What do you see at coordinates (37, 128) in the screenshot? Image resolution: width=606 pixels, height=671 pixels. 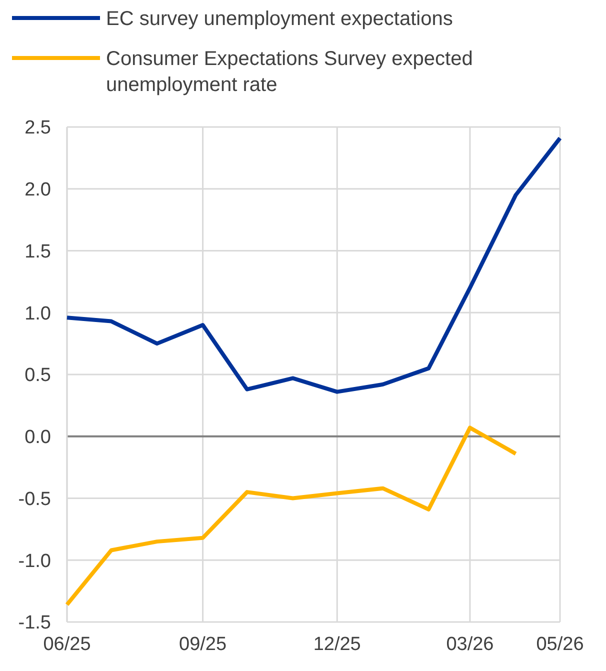 I see `y-tick-label: 2.5` at bounding box center [37, 128].